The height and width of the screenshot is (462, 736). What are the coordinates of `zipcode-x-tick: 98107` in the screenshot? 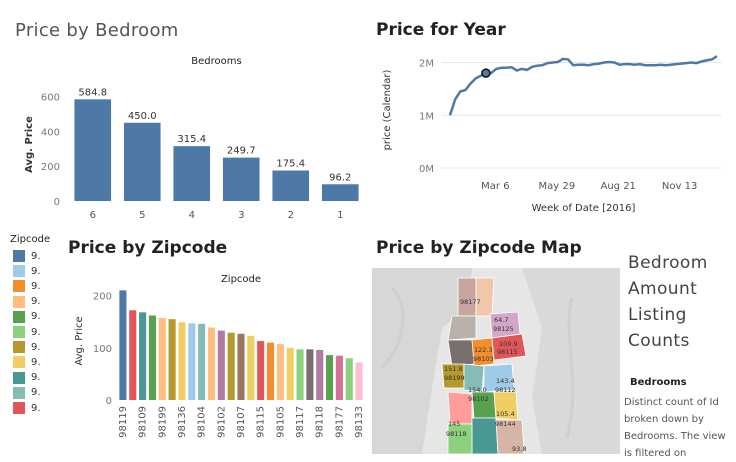 It's located at (241, 422).